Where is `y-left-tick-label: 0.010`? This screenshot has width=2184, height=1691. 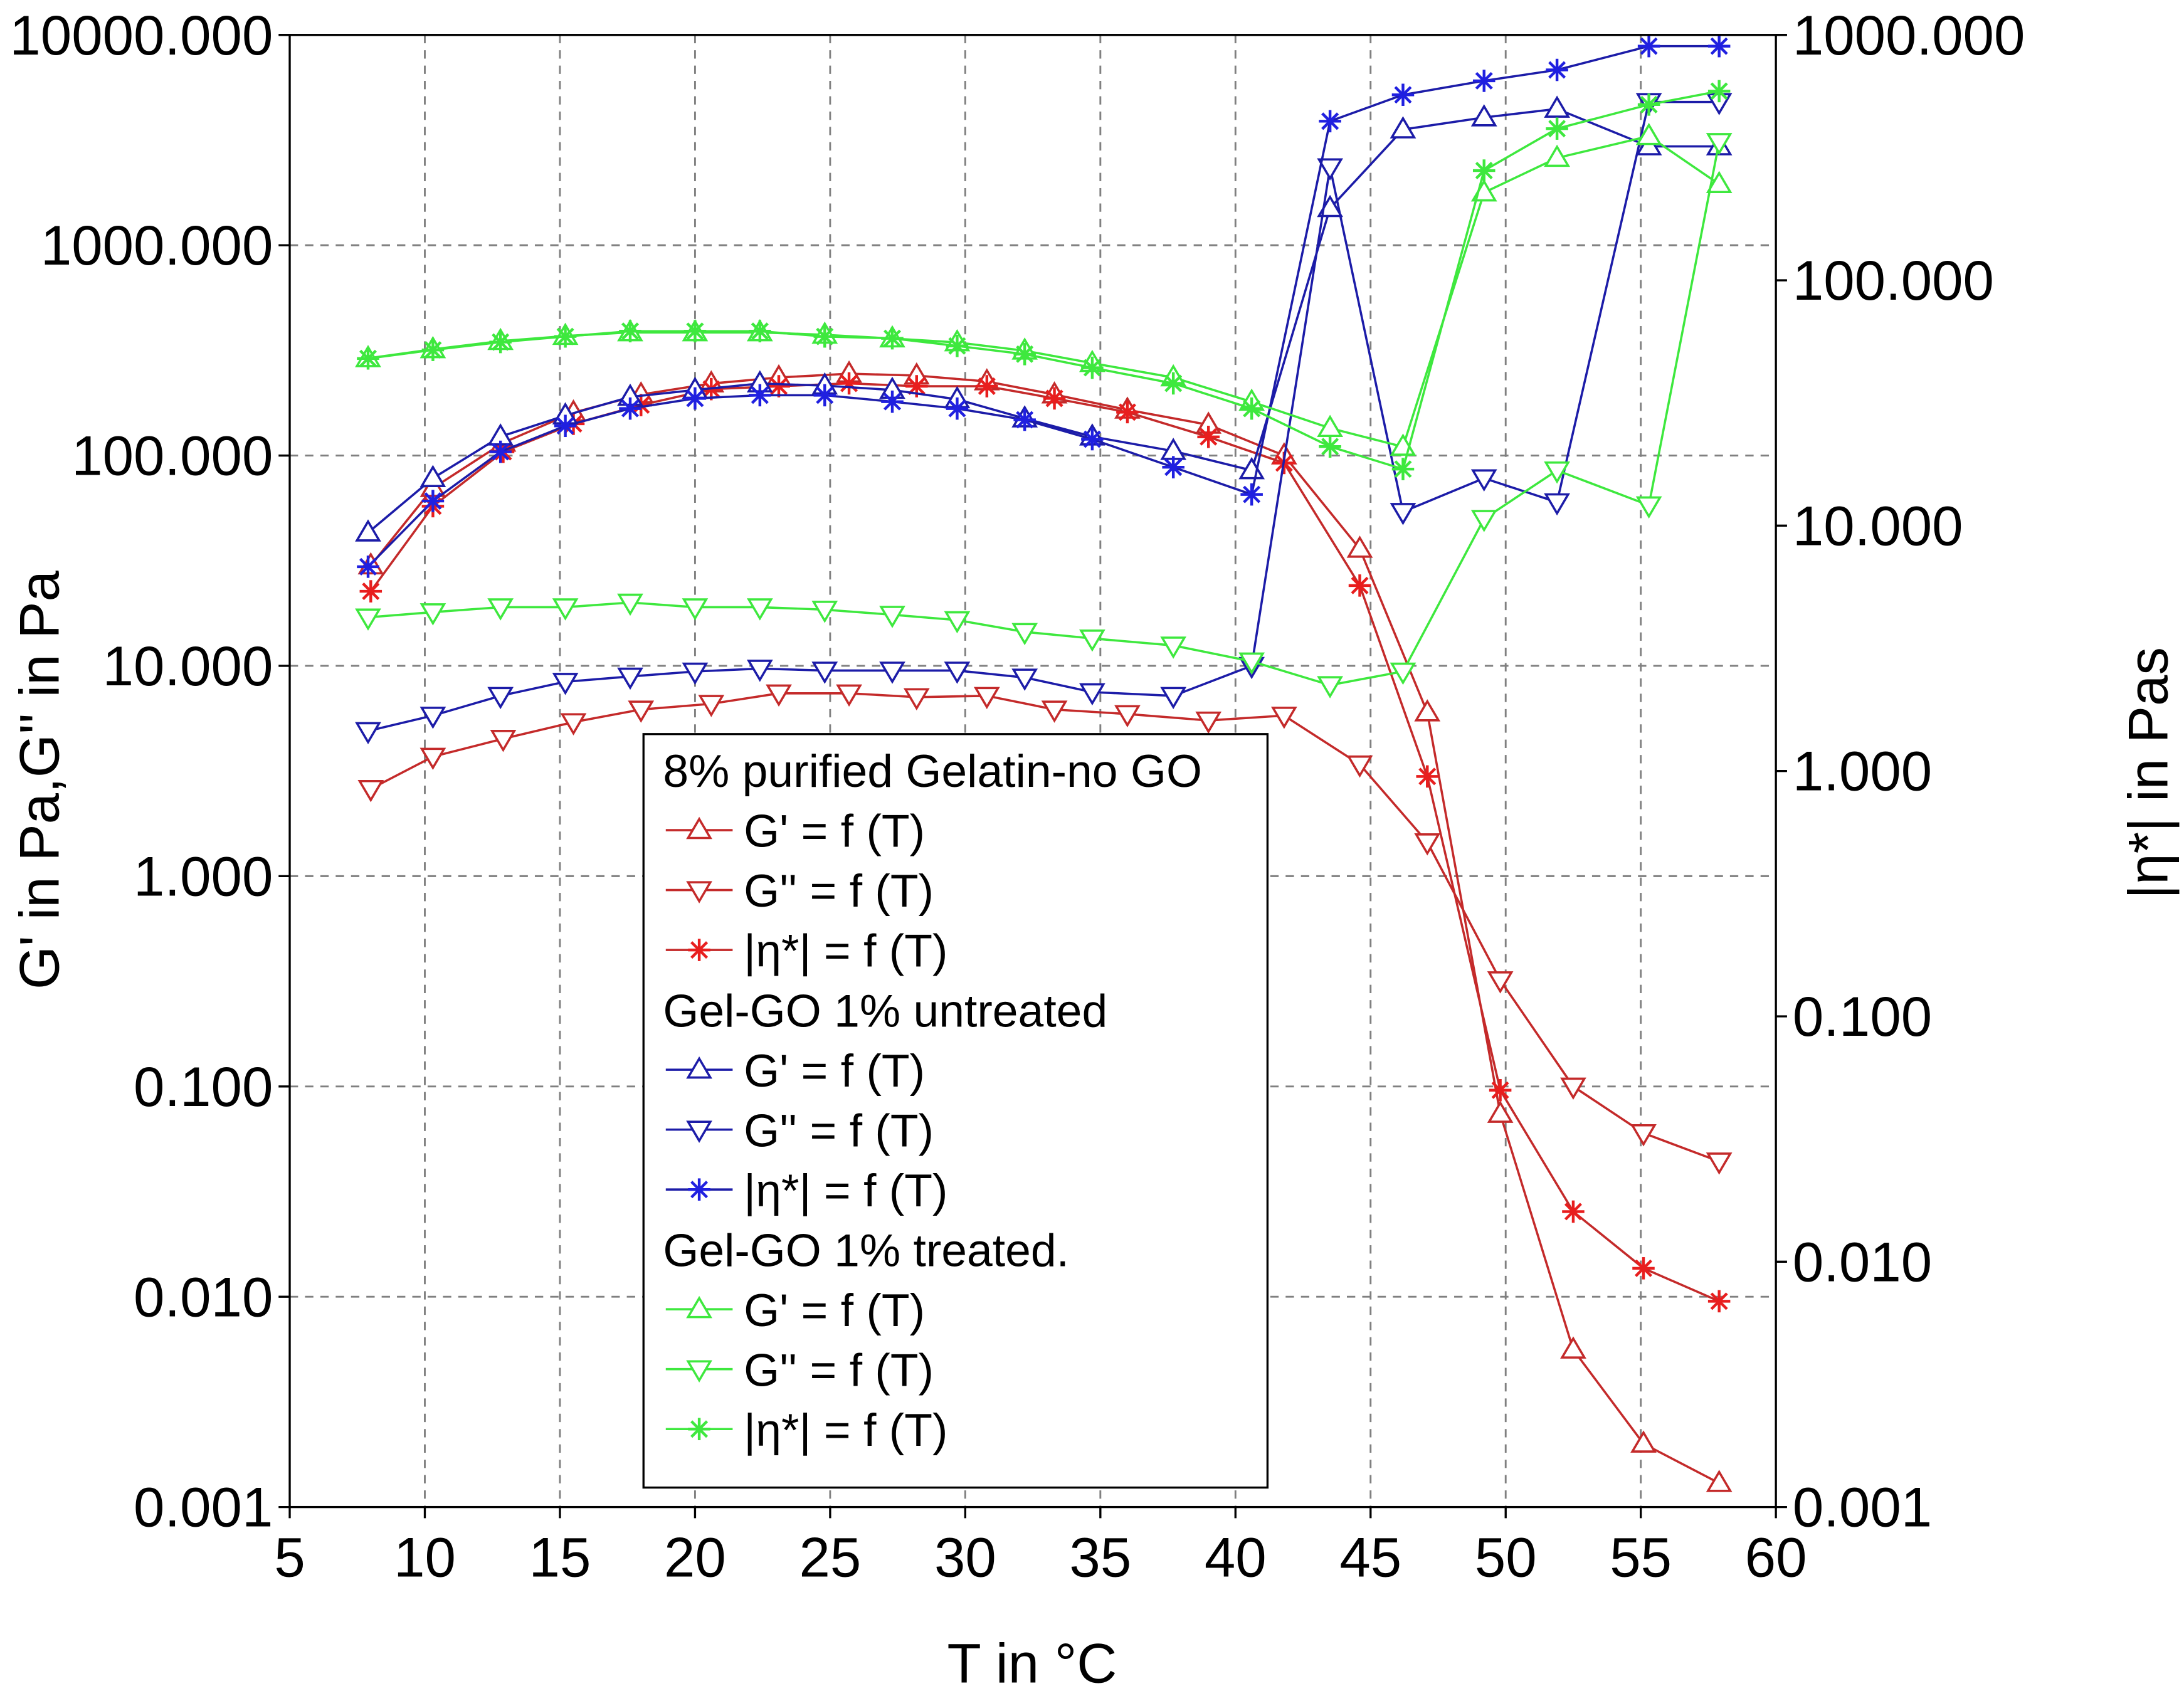 y-left-tick-label: 0.010 is located at coordinates (204, 1297).